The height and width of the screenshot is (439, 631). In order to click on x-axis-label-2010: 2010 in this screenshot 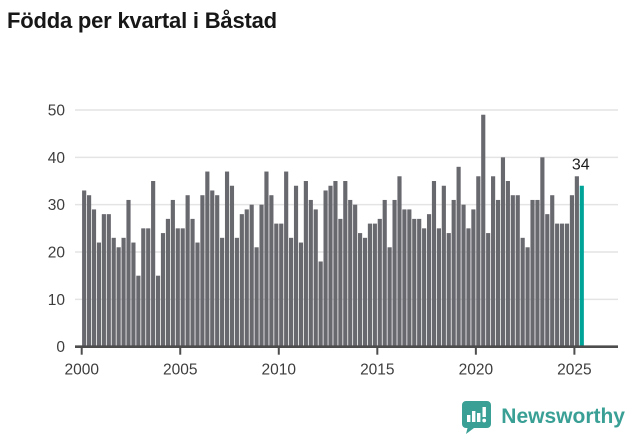, I will do `click(279, 370)`.